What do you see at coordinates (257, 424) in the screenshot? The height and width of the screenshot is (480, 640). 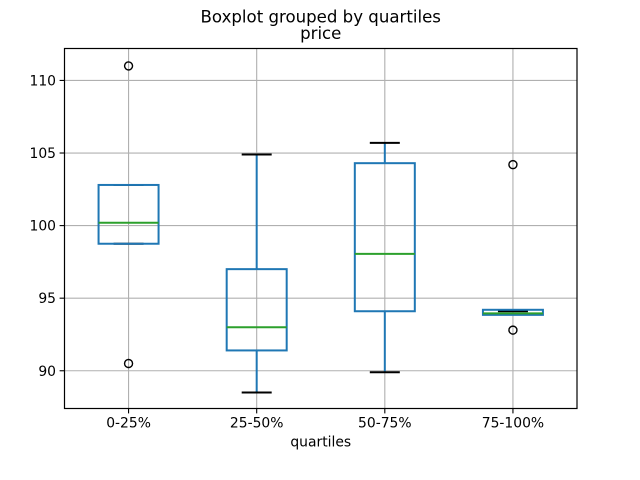 I see `x-tick-label: 25-50%` at bounding box center [257, 424].